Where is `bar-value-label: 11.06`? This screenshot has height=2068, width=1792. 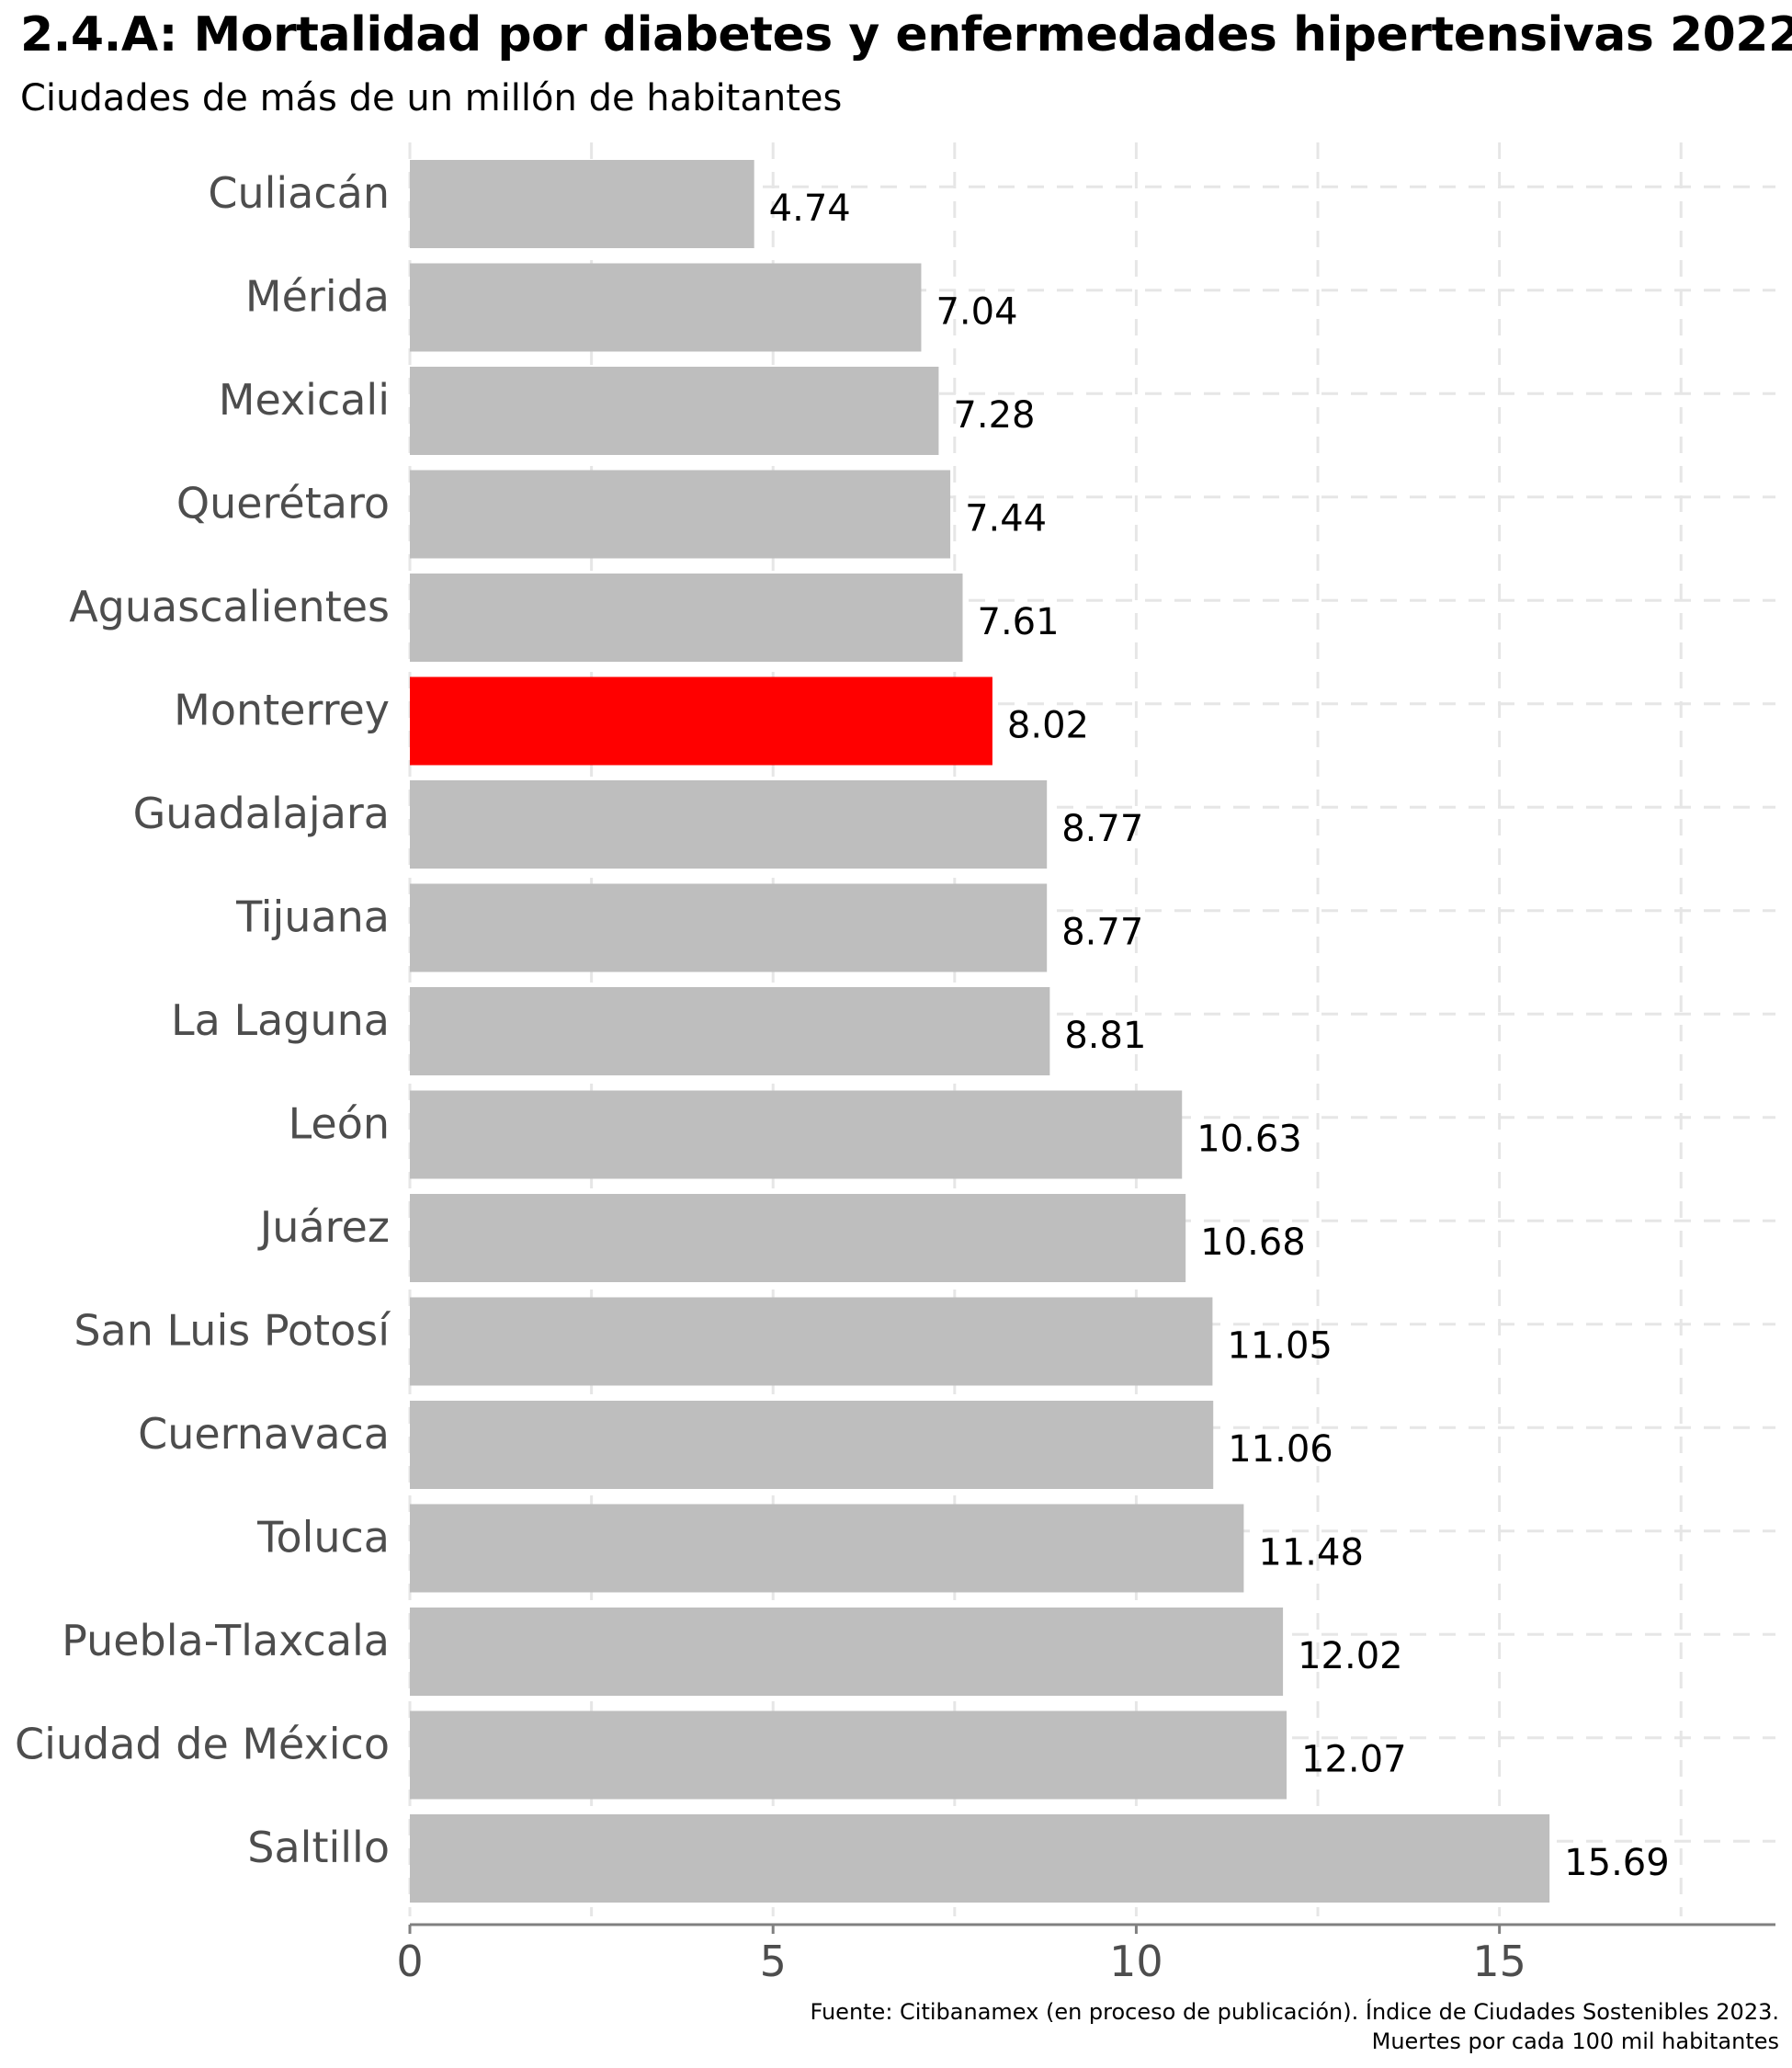 bar-value-label: 11.06 is located at coordinates (1280, 1449).